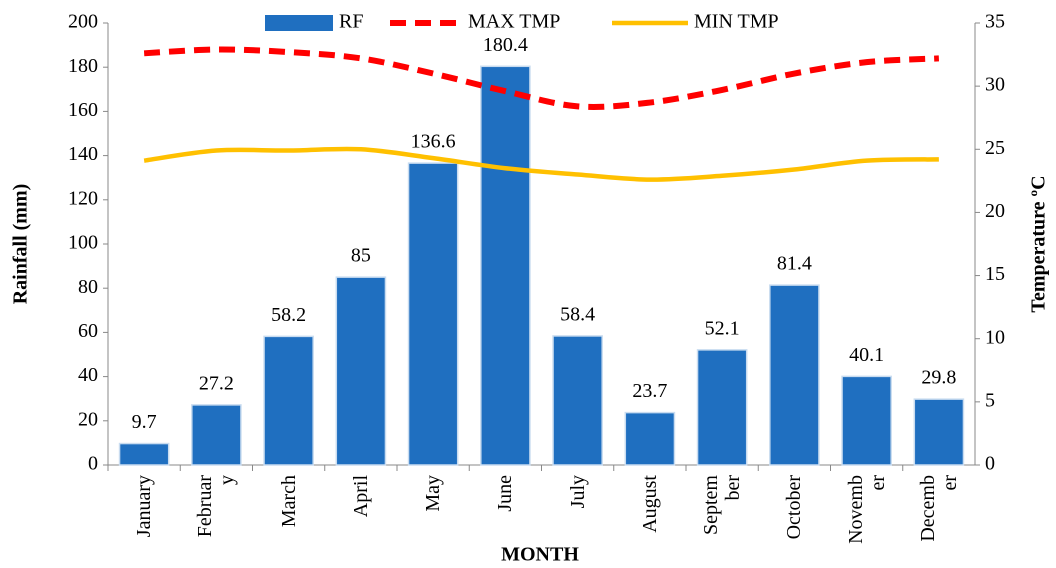 This screenshot has height=568, width=1056. Describe the element at coordinates (505, 493) in the screenshot. I see `x-tick-label: June` at that location.